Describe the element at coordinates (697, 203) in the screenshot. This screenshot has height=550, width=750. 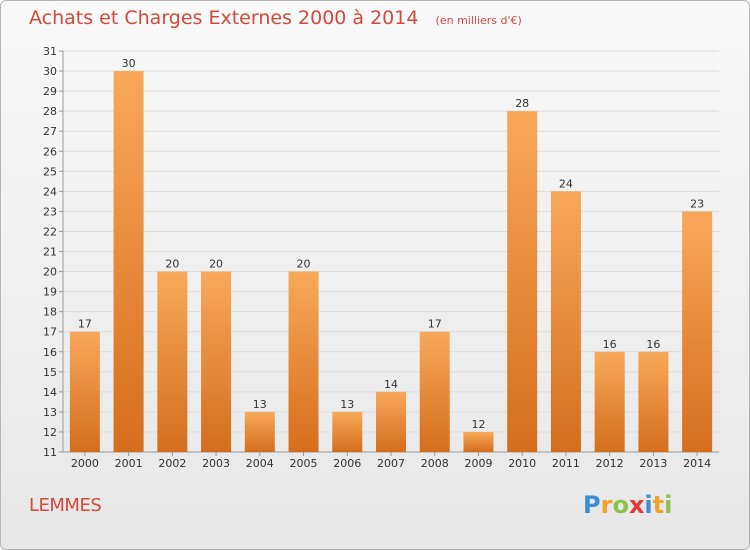
I see `data-label: 23` at that location.